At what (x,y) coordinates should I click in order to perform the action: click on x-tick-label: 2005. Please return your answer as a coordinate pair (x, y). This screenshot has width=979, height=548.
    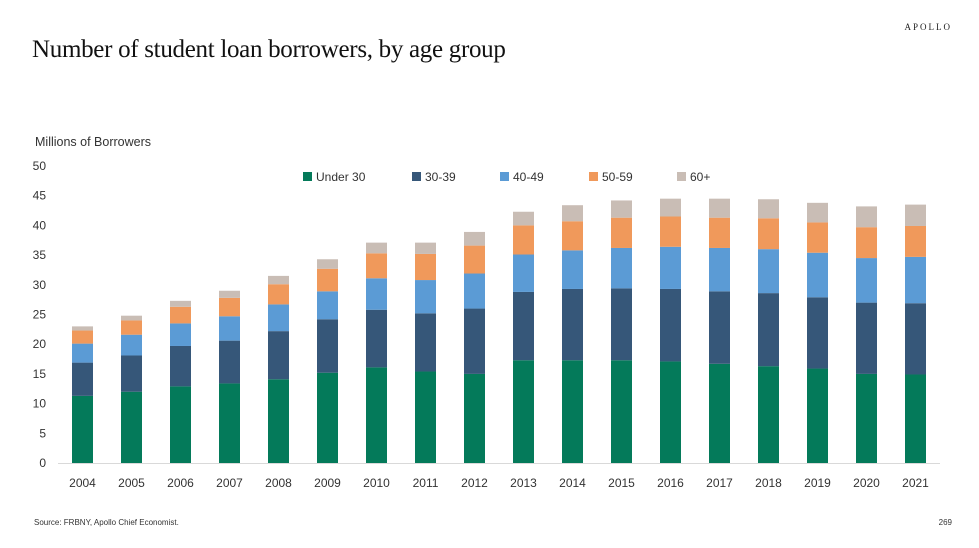
    Looking at the image, I should click on (131, 483).